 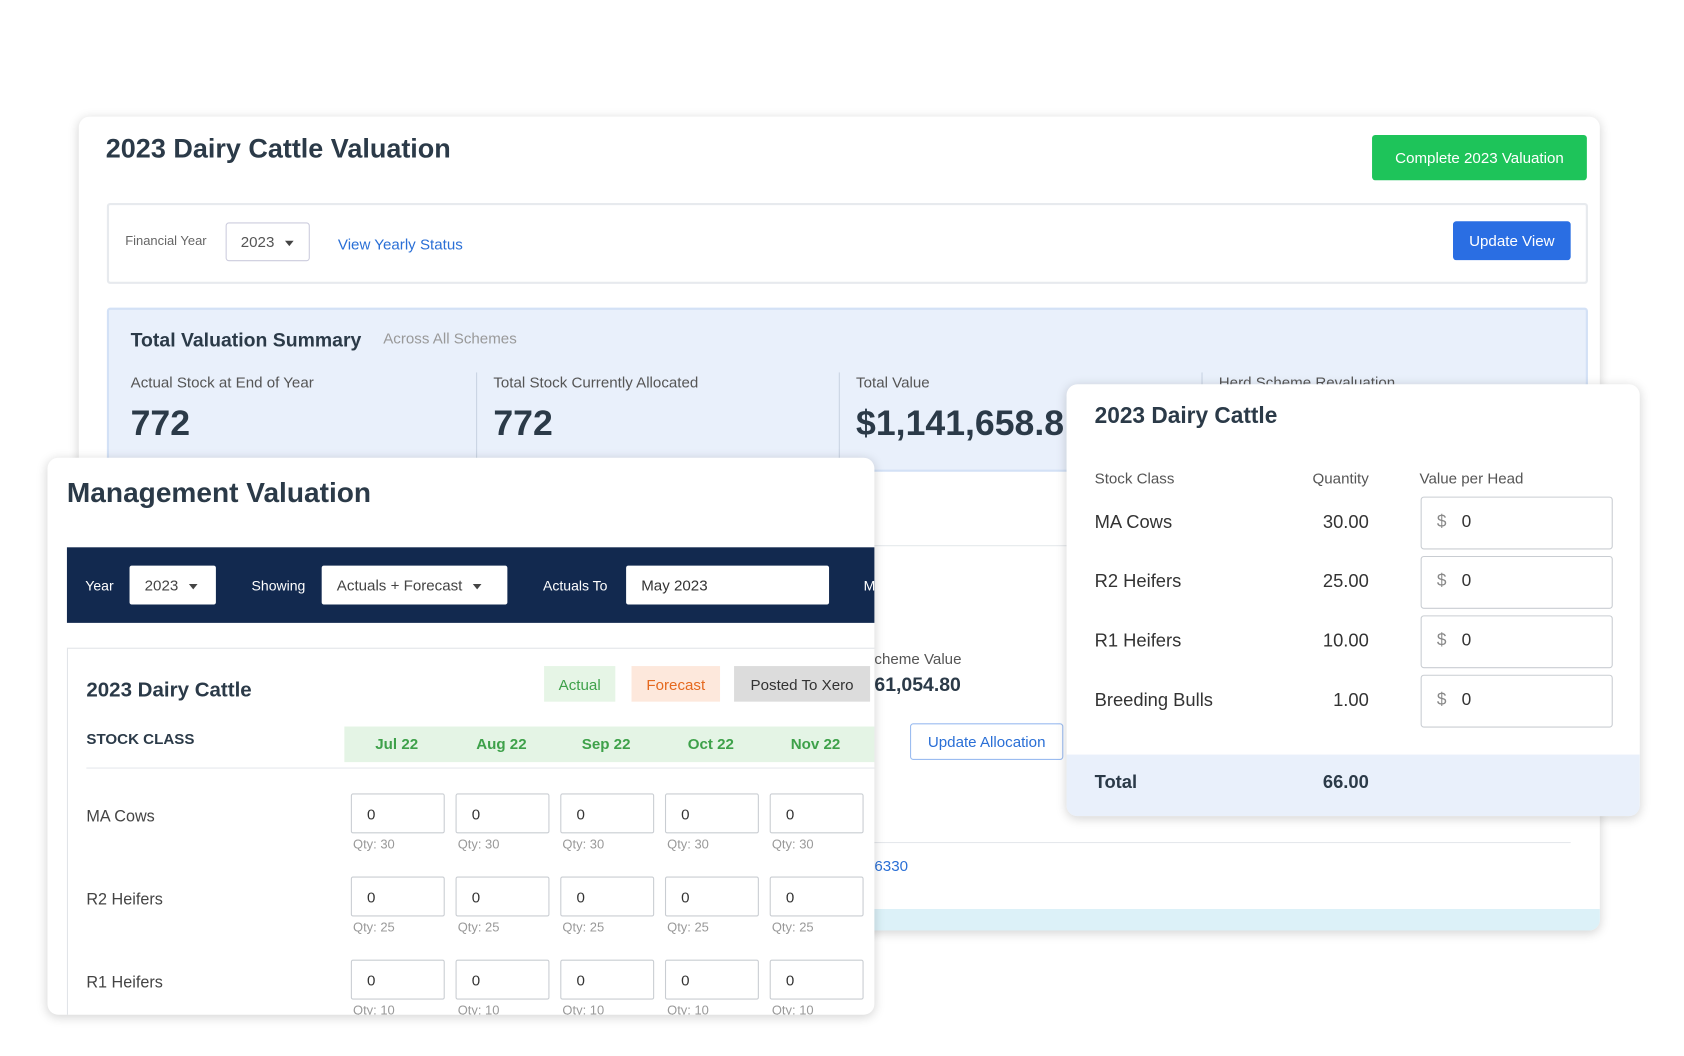 What do you see at coordinates (1479, 157) in the screenshot?
I see `complete-button: Complete 2023 Valuation` at bounding box center [1479, 157].